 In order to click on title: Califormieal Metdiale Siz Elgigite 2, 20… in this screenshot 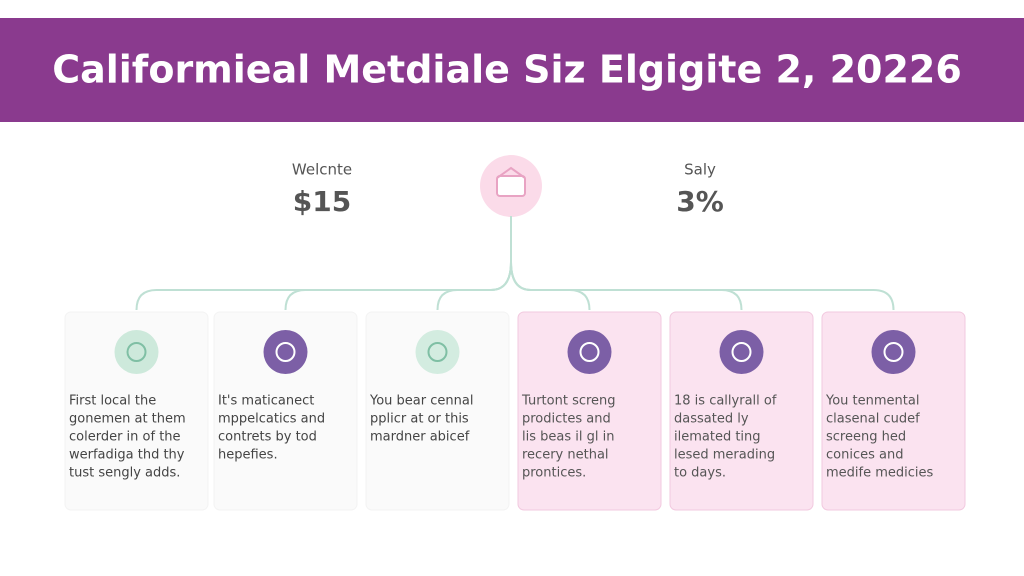, I will do `click(507, 70)`.